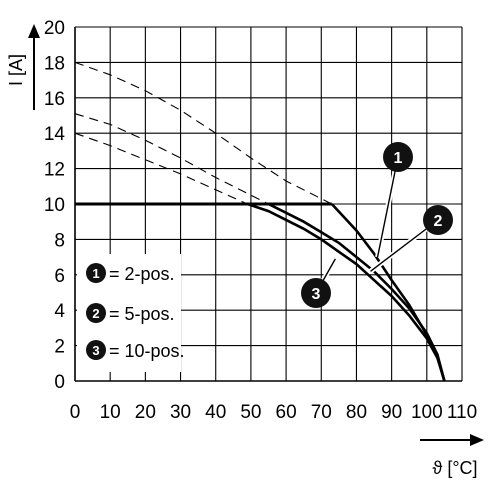 The width and height of the screenshot is (500, 500). What do you see at coordinates (427, 412) in the screenshot?
I see `x-tick-label: 100` at bounding box center [427, 412].